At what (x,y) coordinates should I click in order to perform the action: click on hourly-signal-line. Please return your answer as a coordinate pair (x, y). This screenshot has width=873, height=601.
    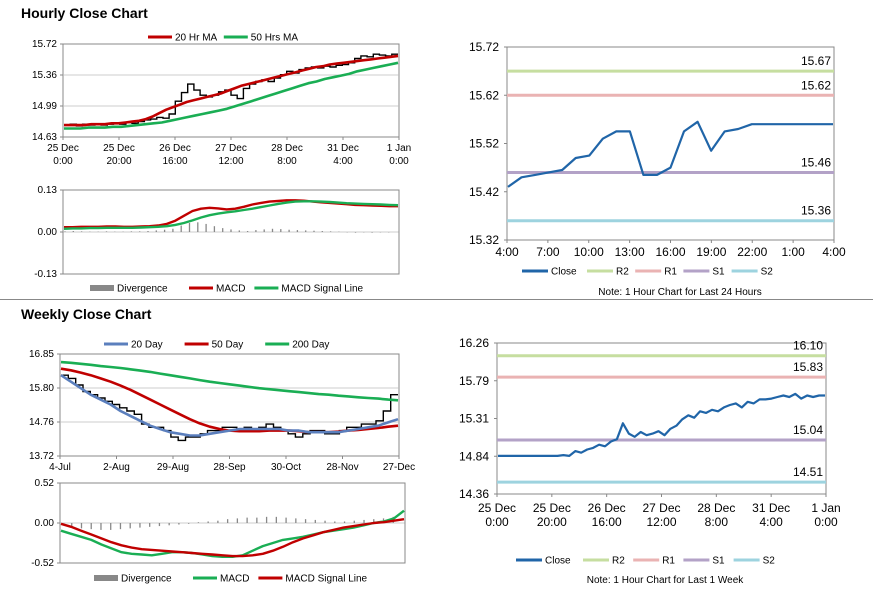
    Looking at the image, I should click on (231, 215).